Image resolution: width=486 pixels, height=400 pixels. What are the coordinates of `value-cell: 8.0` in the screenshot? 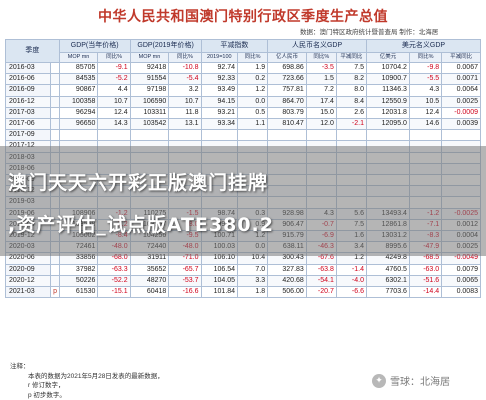 It's located at (351, 90).